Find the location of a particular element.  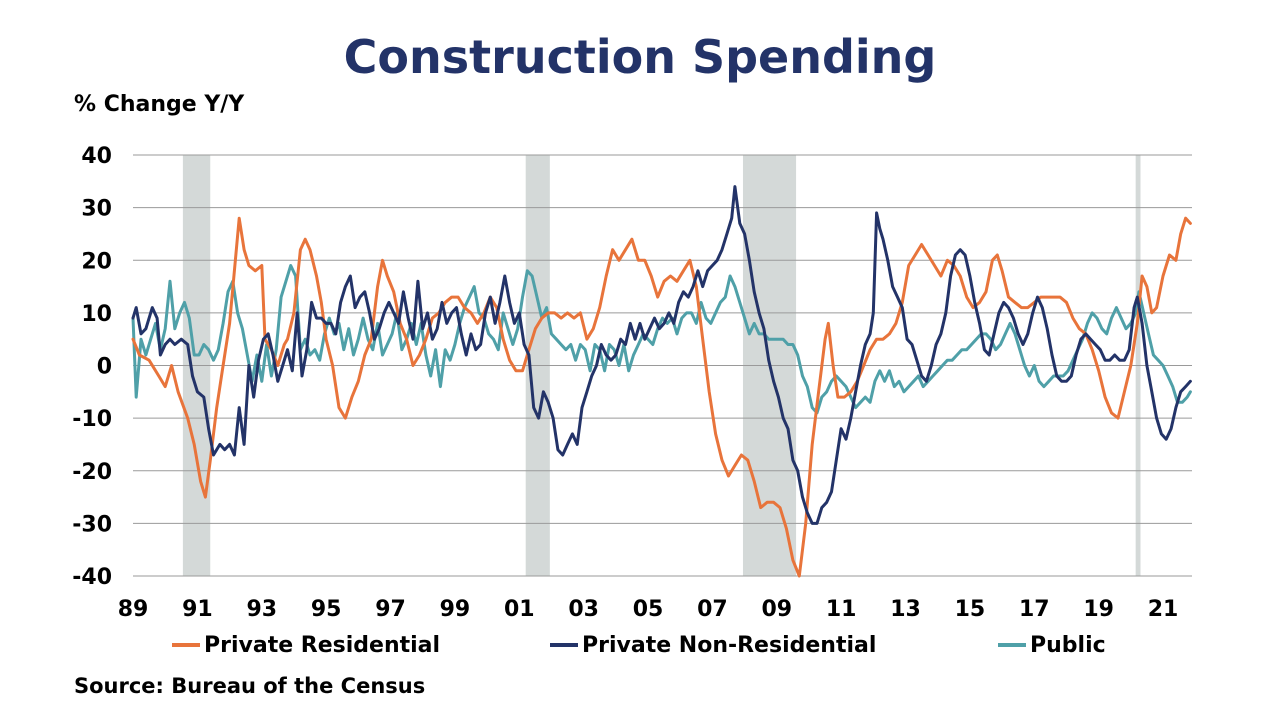

x-tick-label: 15 is located at coordinates (970, 609).